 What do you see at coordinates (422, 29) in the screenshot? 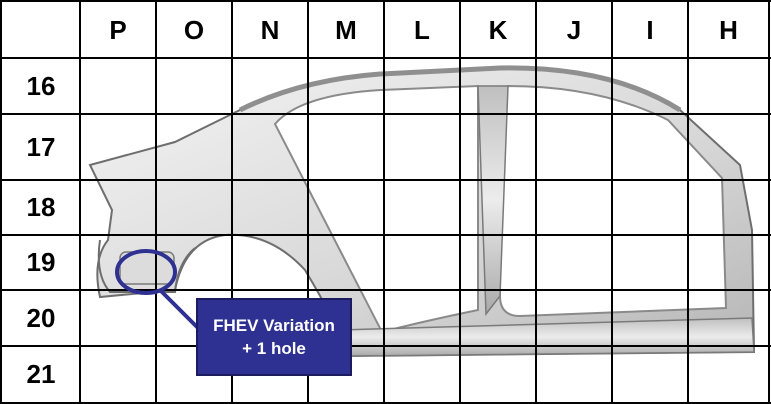
I see `column-header-l: L` at bounding box center [422, 29].